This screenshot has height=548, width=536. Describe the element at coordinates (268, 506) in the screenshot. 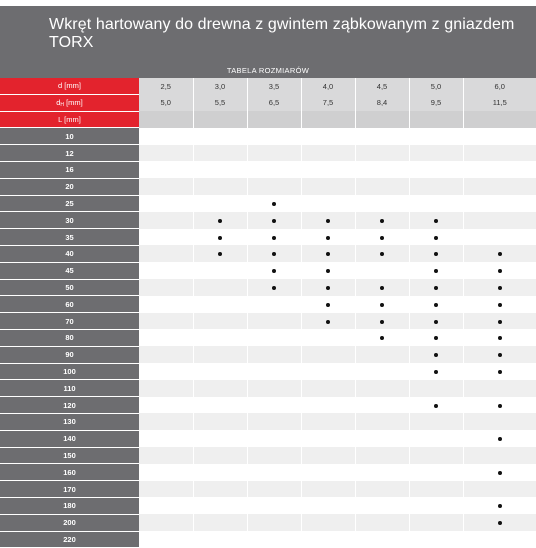

I see `table-row: 180` at that location.